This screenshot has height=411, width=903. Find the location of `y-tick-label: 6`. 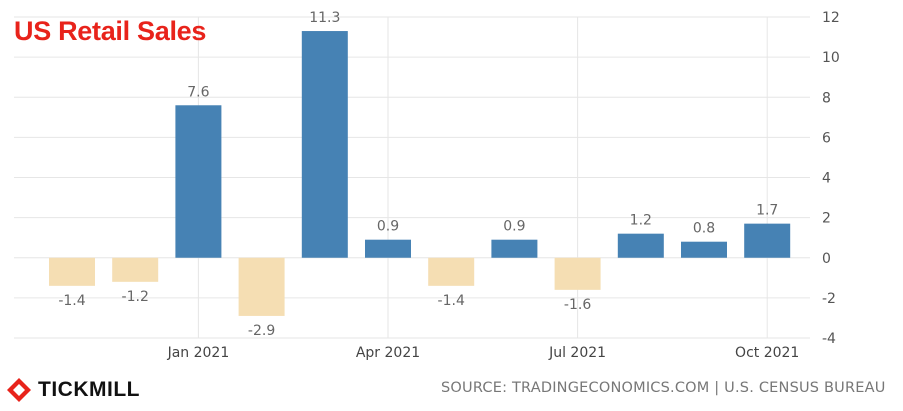

y-tick-label: 6 is located at coordinates (826, 138).